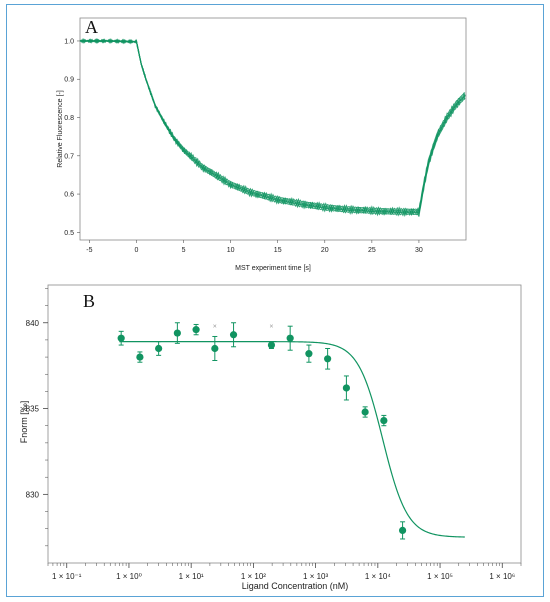 This screenshot has height=602, width=550. I want to click on panel-b-x-tick-label: 1 × 10⁴, so click(378, 576).